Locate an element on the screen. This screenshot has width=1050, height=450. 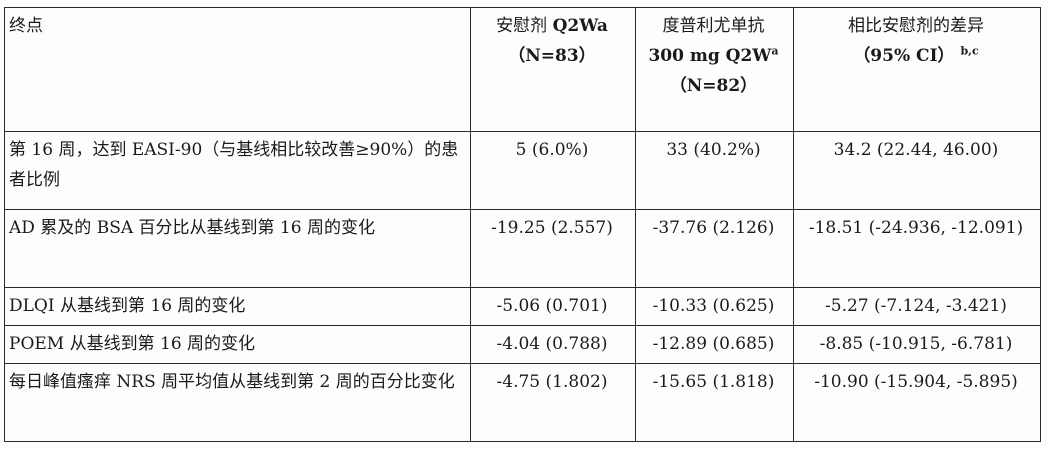
header-dupilumab: 度普利尤单抗 300 mg Q2Wa （N=82） is located at coordinates (714, 69).